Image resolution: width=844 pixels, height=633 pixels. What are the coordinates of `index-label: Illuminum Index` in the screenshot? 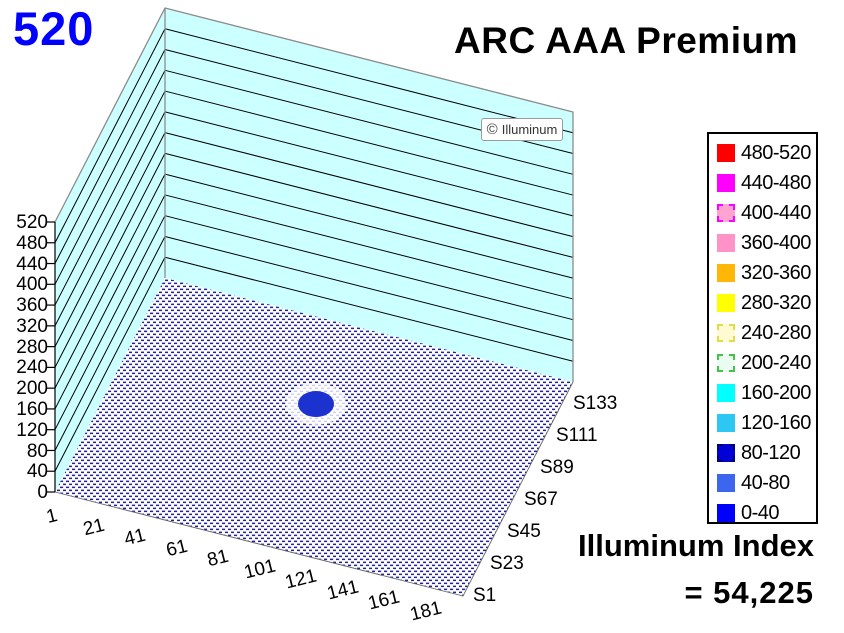 It's located at (696, 545).